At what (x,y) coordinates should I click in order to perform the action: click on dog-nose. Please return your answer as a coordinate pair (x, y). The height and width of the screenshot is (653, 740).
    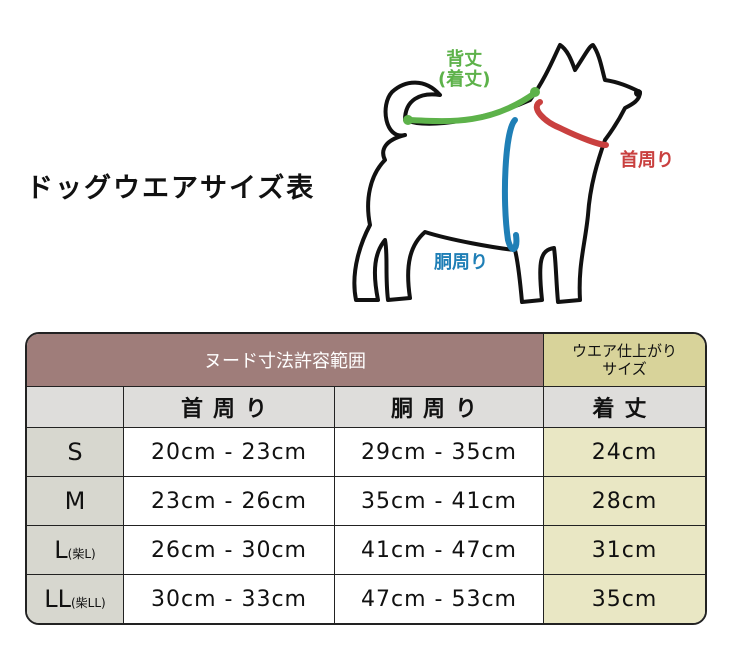
    Looking at the image, I should click on (638, 93).